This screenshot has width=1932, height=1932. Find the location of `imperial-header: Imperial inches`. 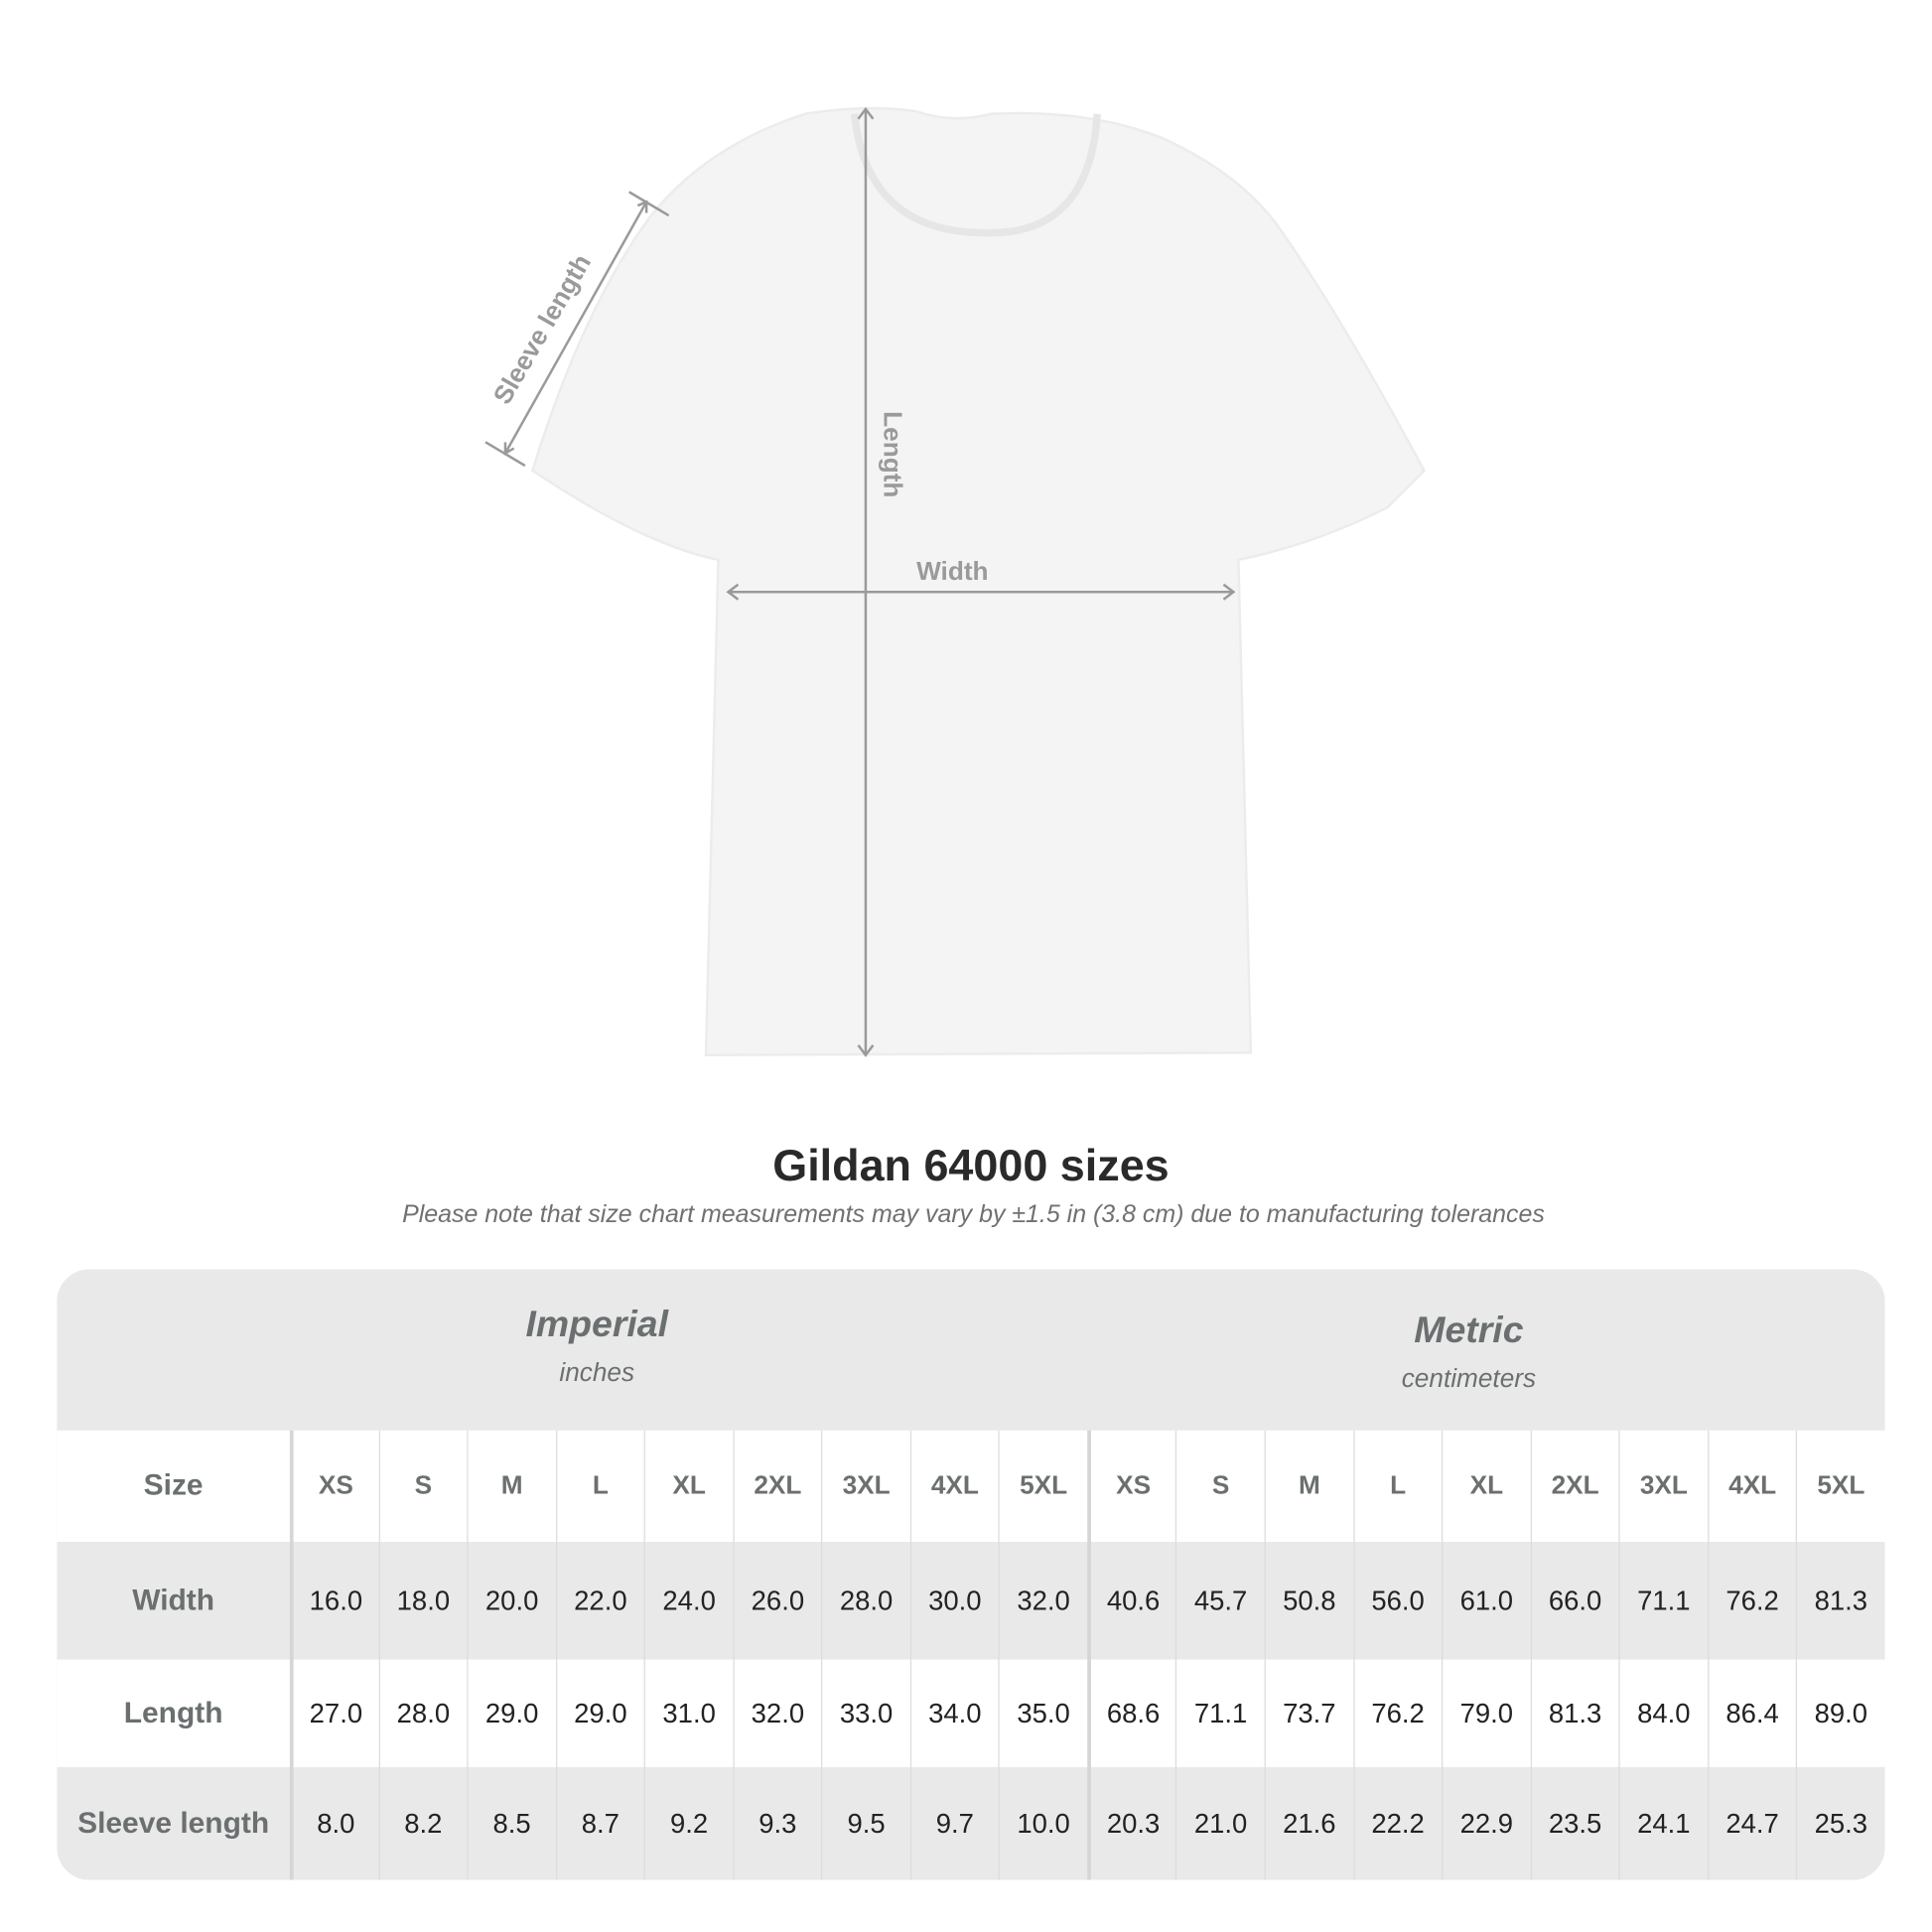

imperial-header: Imperial inches is located at coordinates (597, 1347).